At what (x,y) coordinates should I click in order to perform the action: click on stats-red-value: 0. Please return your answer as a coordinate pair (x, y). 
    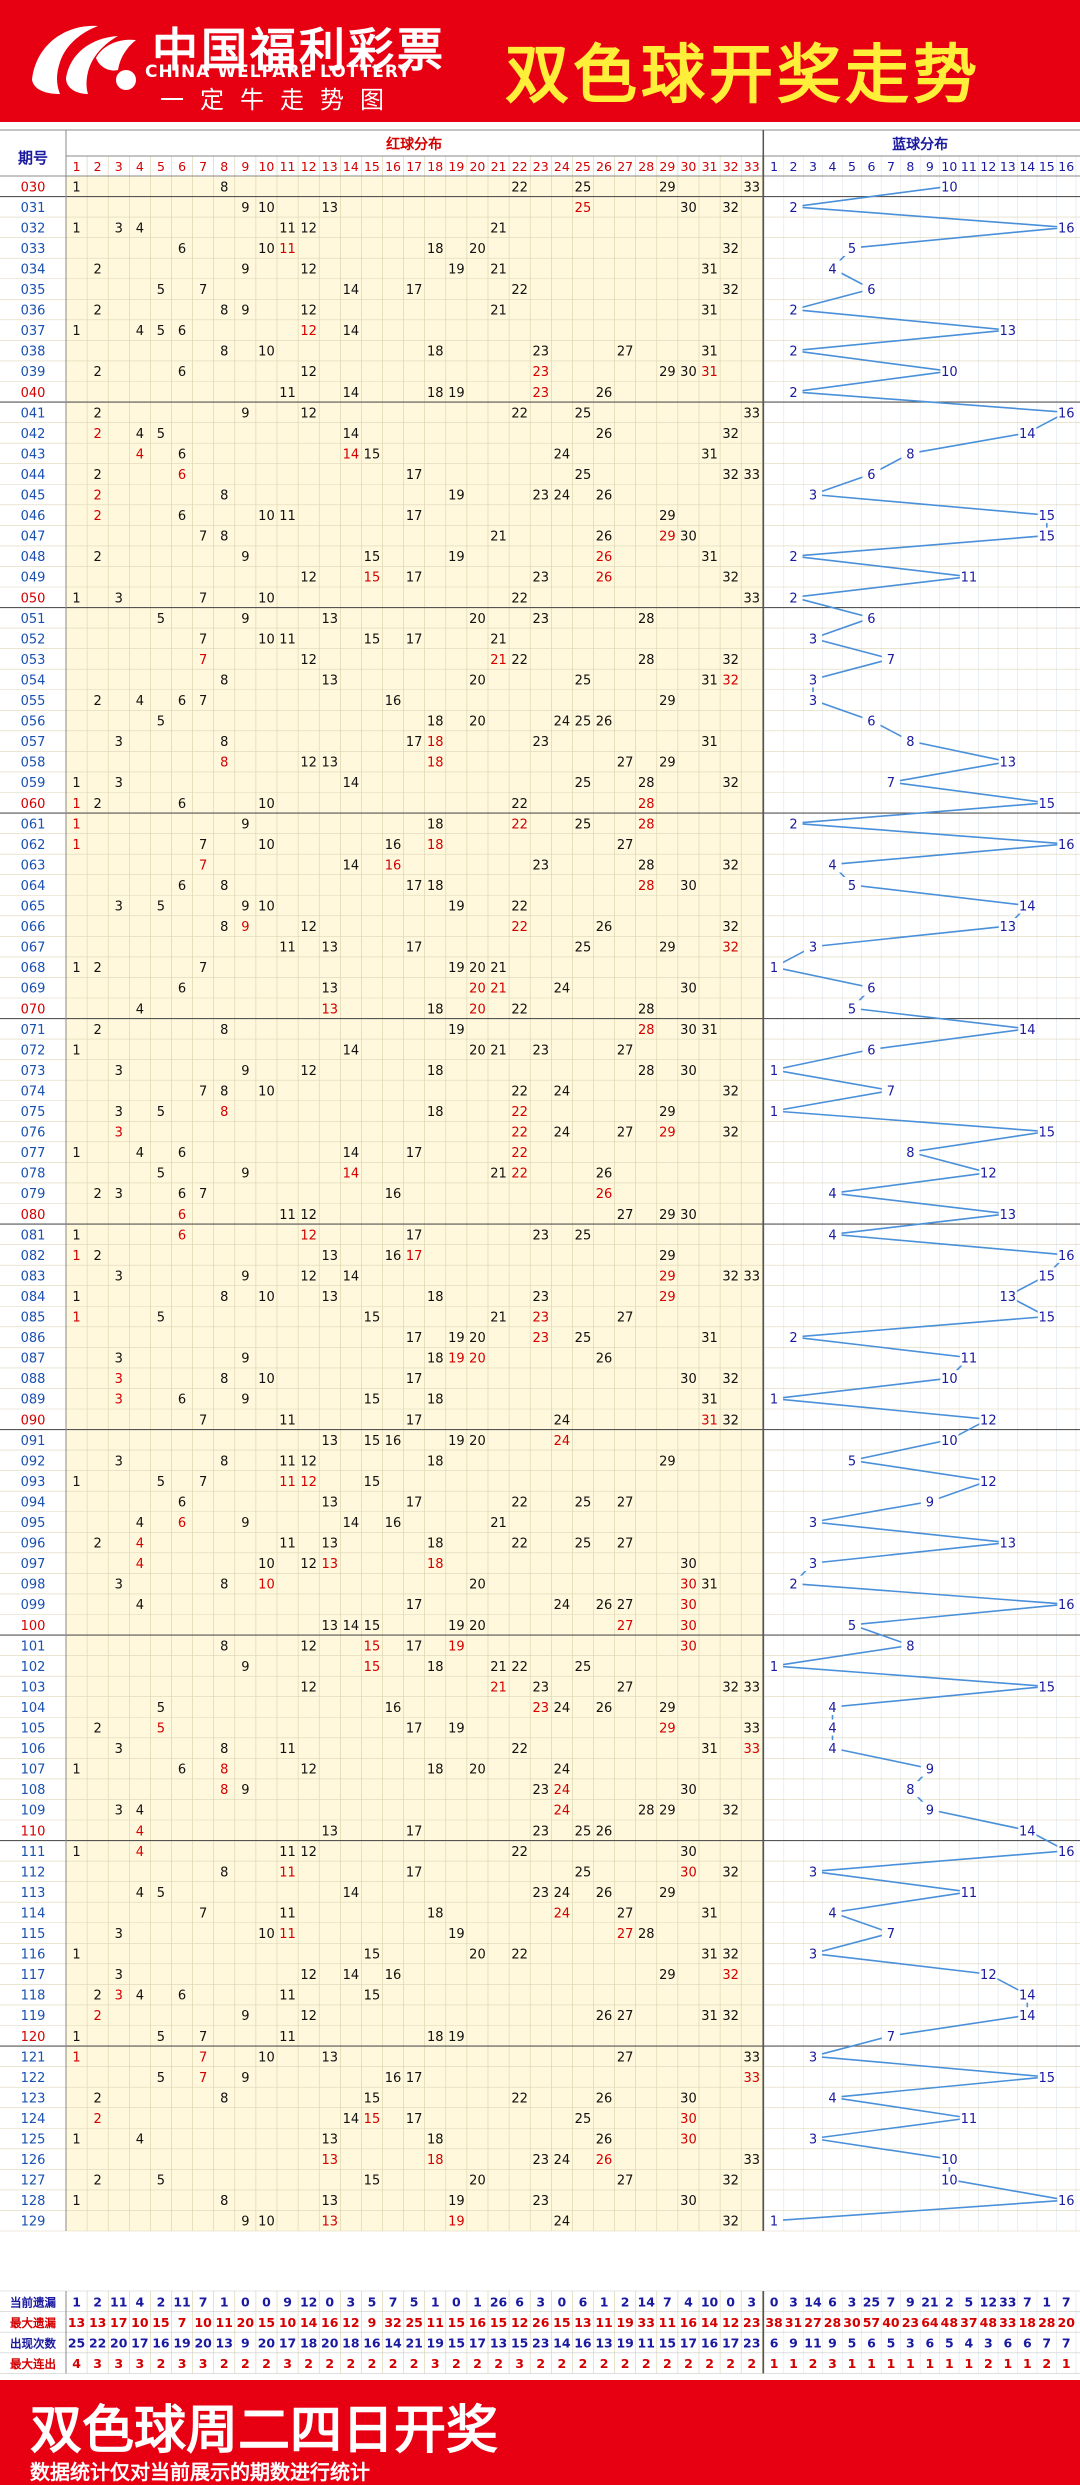
    Looking at the image, I should click on (245, 2301).